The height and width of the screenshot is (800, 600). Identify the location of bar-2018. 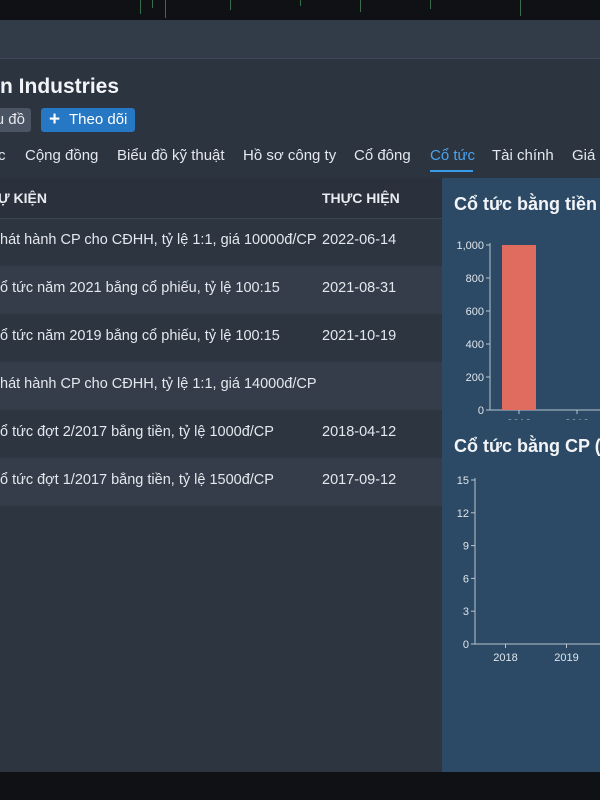
(519, 327).